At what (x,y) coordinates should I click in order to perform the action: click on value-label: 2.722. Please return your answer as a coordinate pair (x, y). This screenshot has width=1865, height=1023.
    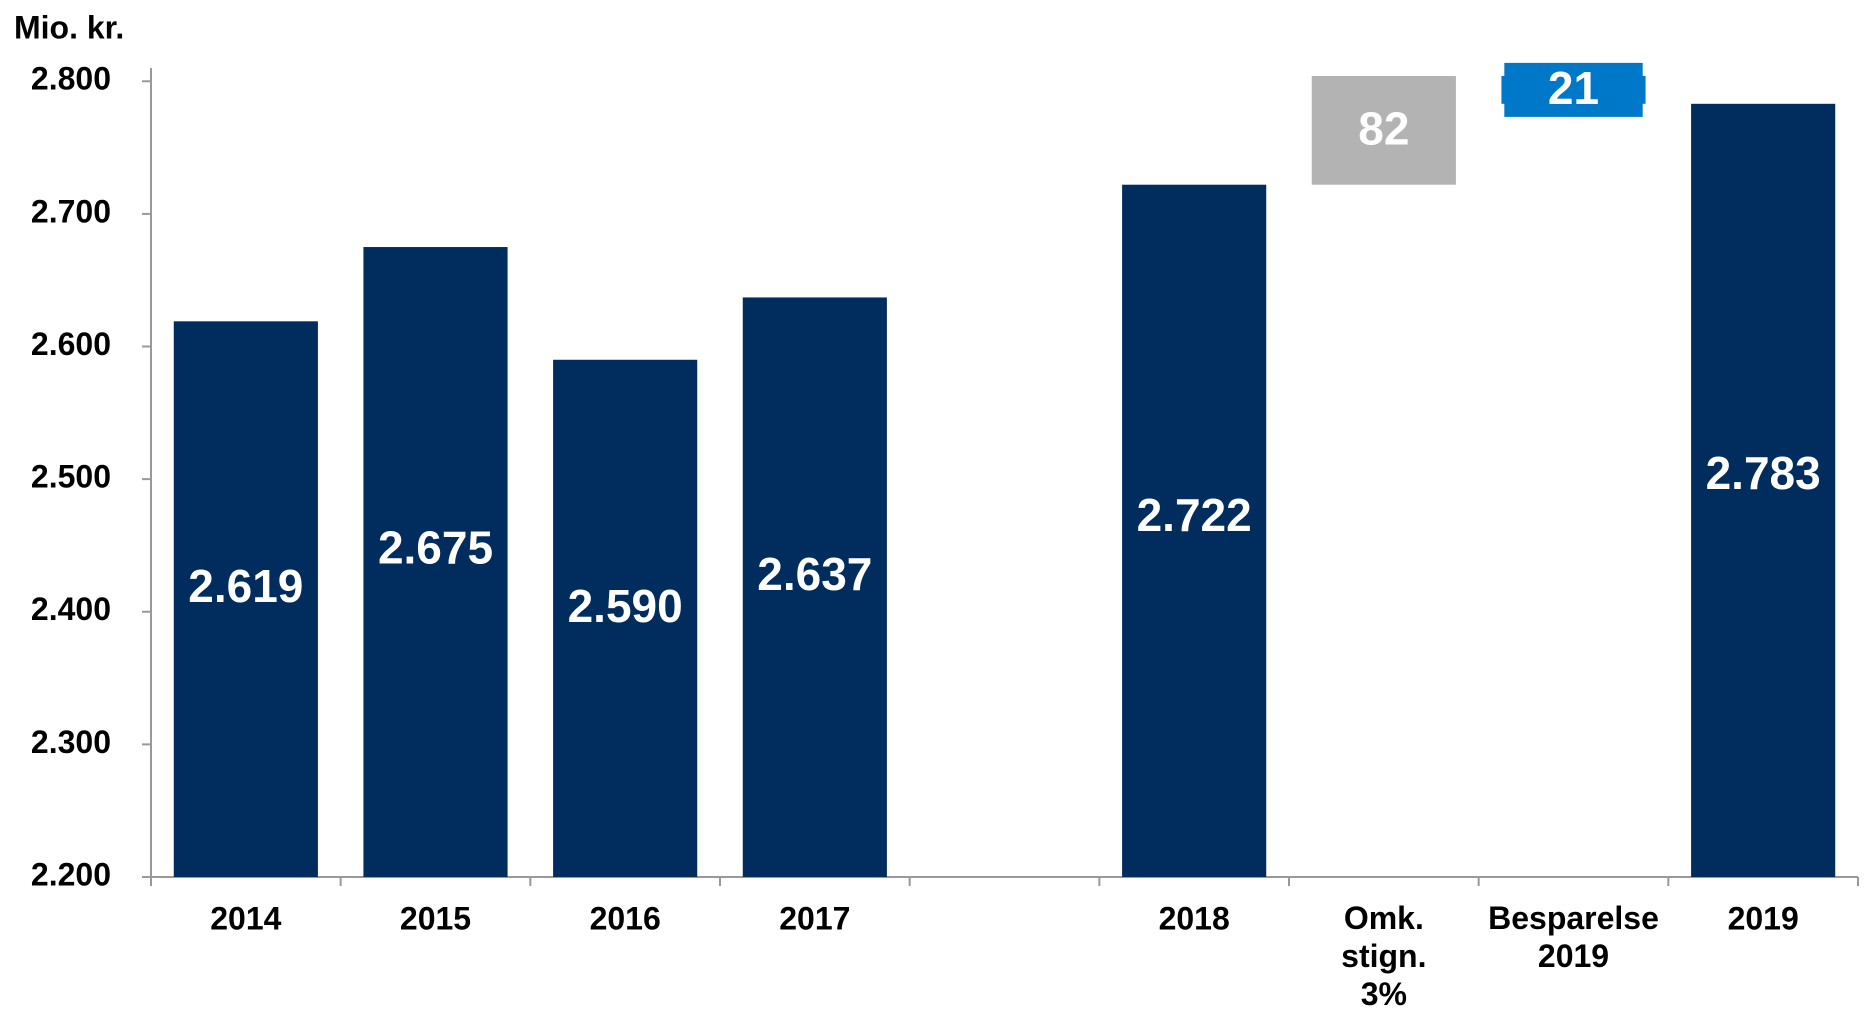
    Looking at the image, I should click on (1194, 515).